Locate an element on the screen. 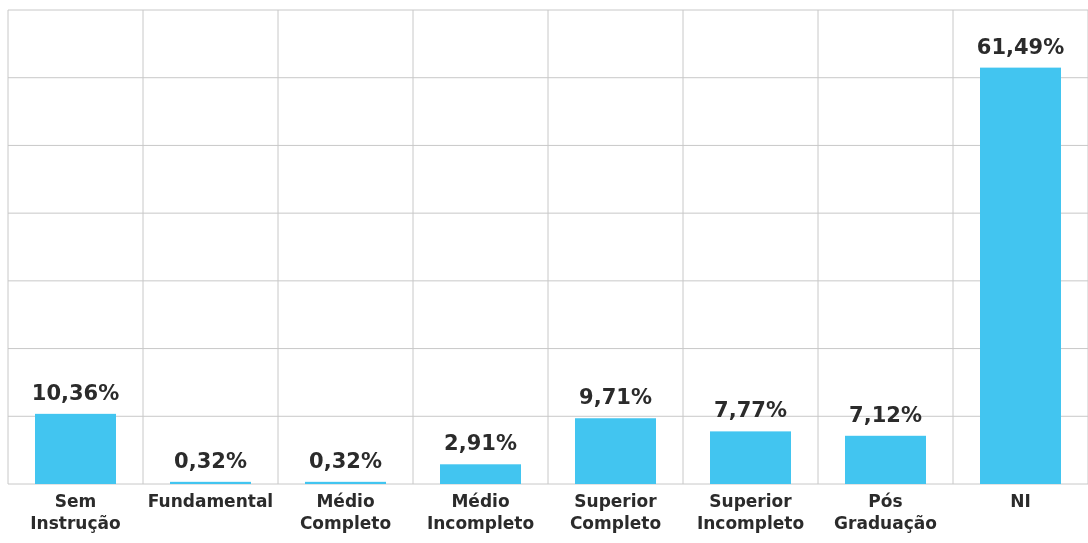 The image size is (1088, 543). data-label: 7,12% is located at coordinates (885, 414).